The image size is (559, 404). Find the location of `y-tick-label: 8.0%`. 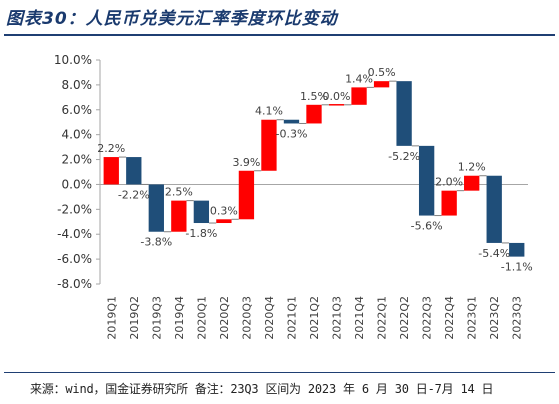

y-tick-label: 8.0% is located at coordinates (77, 85).